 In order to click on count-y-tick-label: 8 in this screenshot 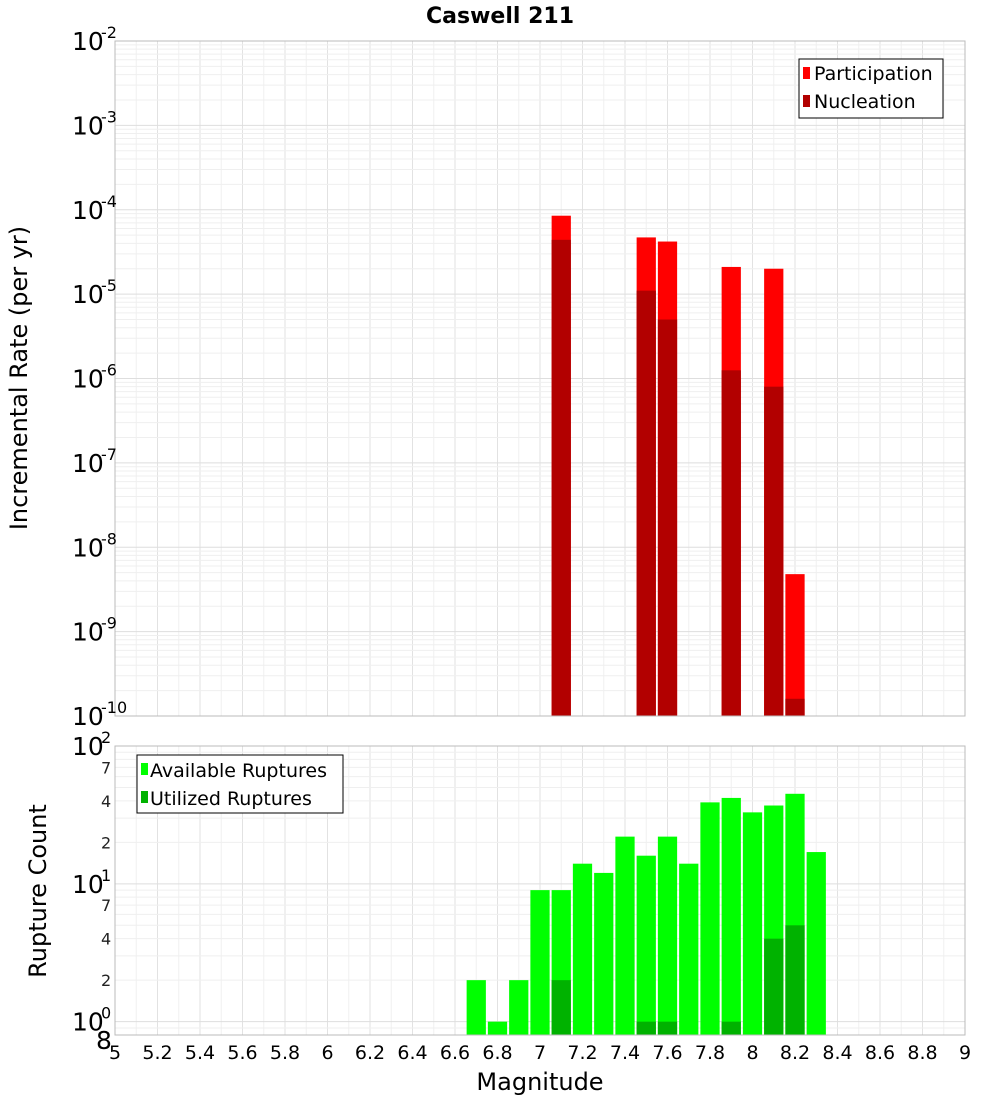, I will do `click(104, 1040)`.